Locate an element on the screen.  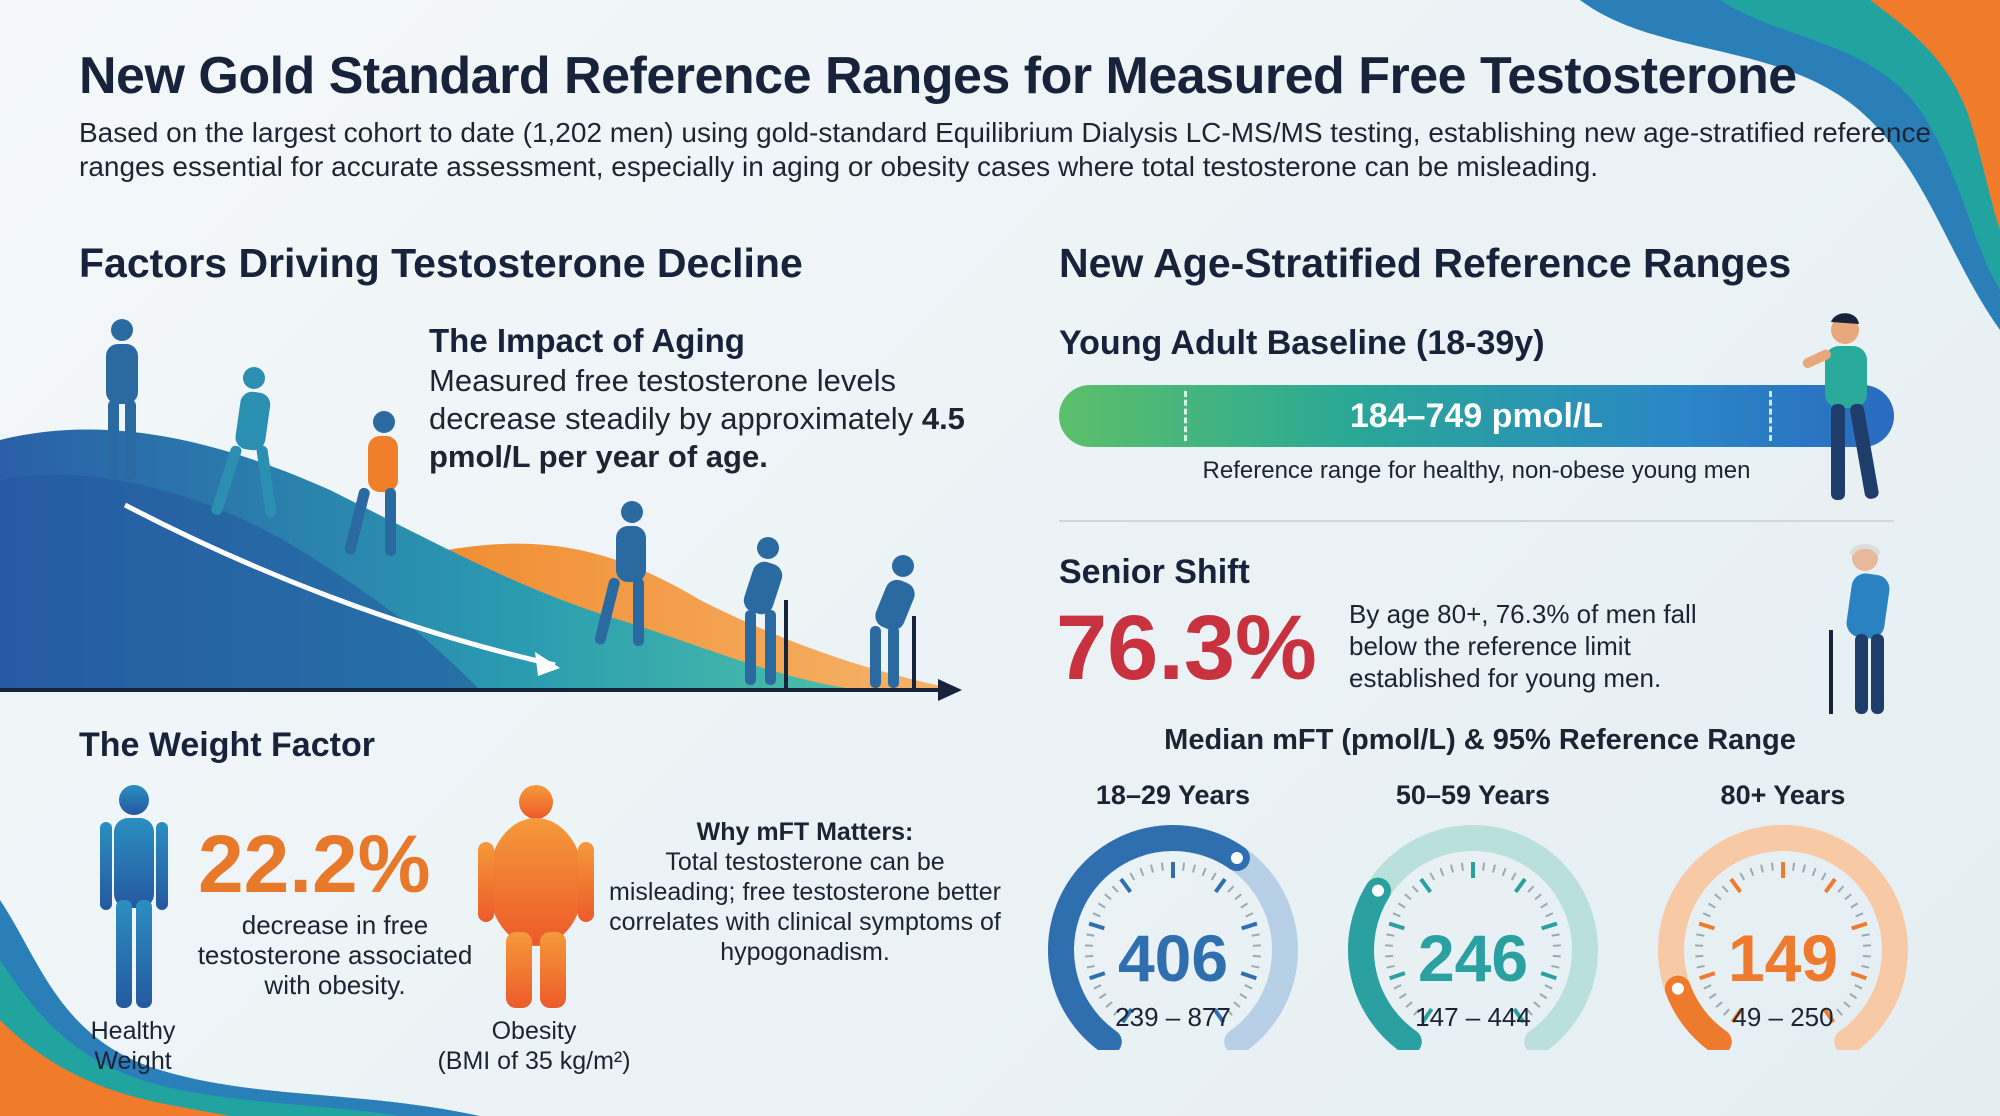
obesity-label-bmi: (BMI of 35 kg/m²) is located at coordinates (534, 1061).